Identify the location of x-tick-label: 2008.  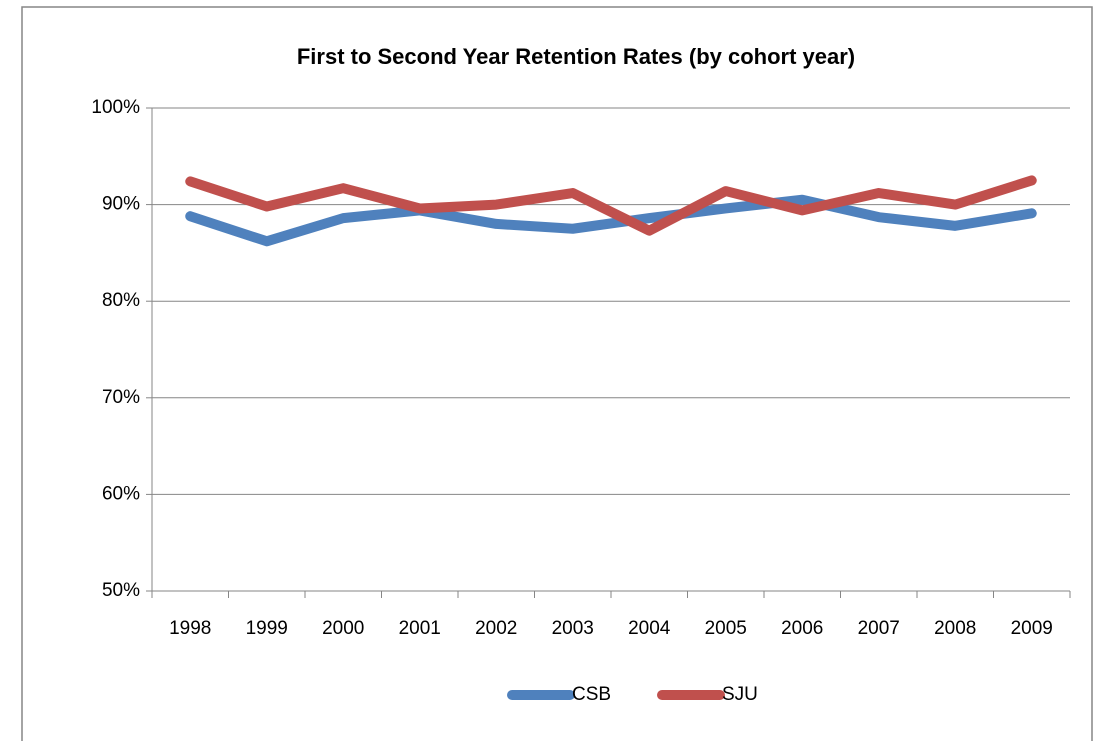
(955, 628).